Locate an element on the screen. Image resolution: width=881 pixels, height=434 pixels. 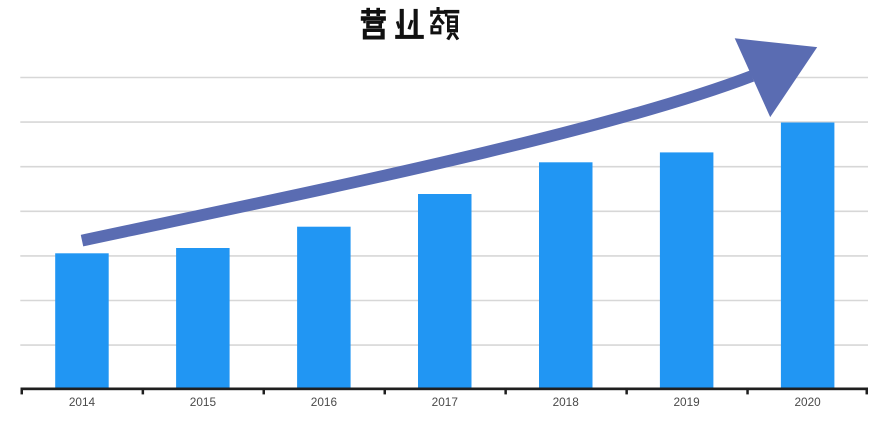
svg-text: 2020 is located at coordinates (807, 402).